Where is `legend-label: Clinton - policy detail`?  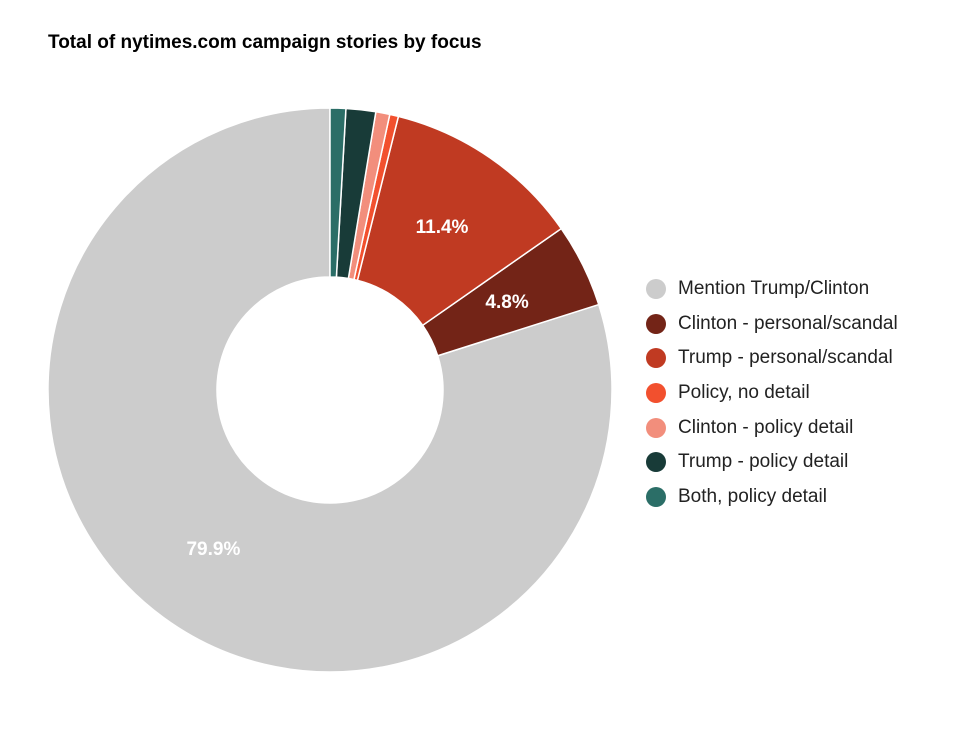 legend-label: Clinton - policy detail is located at coordinates (766, 427).